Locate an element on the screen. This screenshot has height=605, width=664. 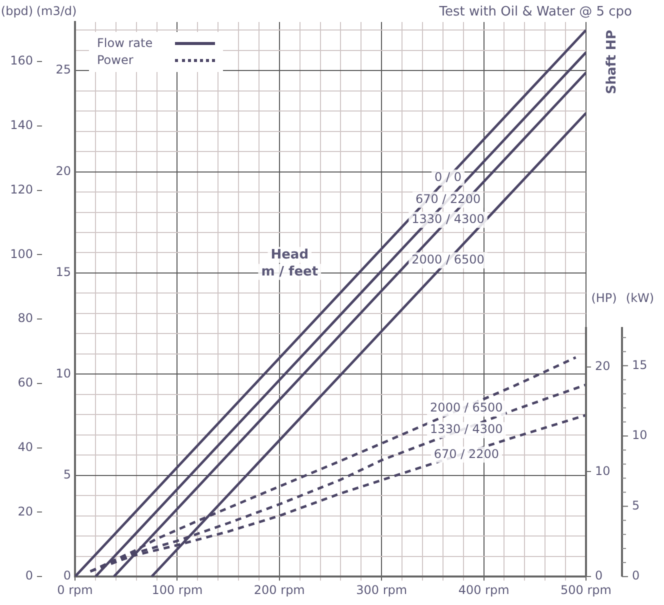
annotation: m / feet is located at coordinates (289, 272).